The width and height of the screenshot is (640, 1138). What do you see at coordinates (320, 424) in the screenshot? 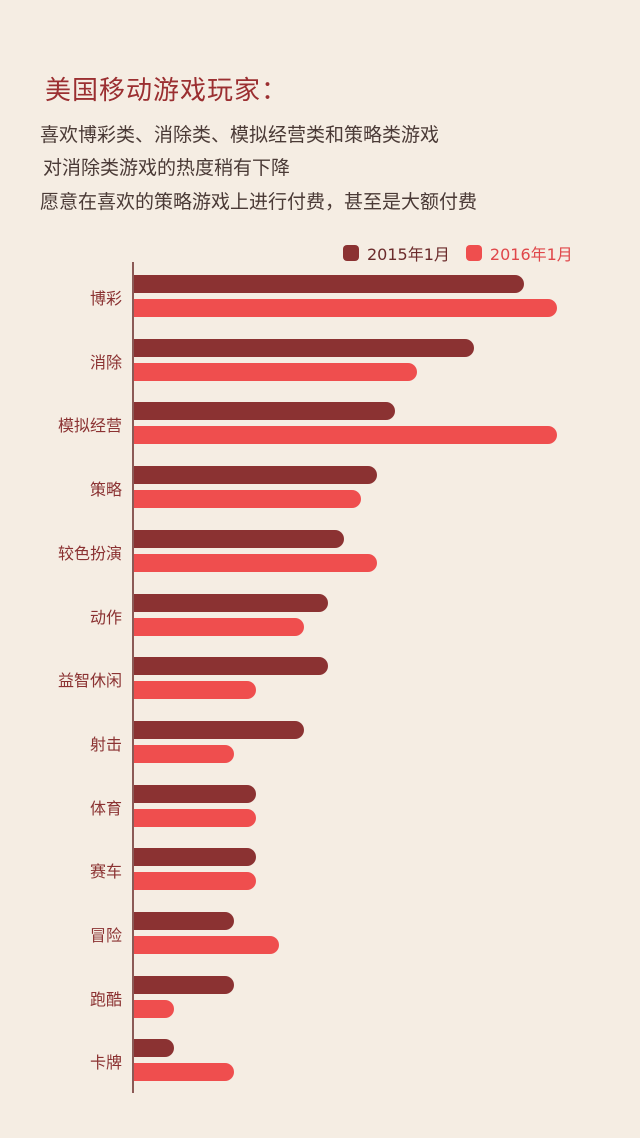
I see `bar-group: 模拟经营` at bounding box center [320, 424].